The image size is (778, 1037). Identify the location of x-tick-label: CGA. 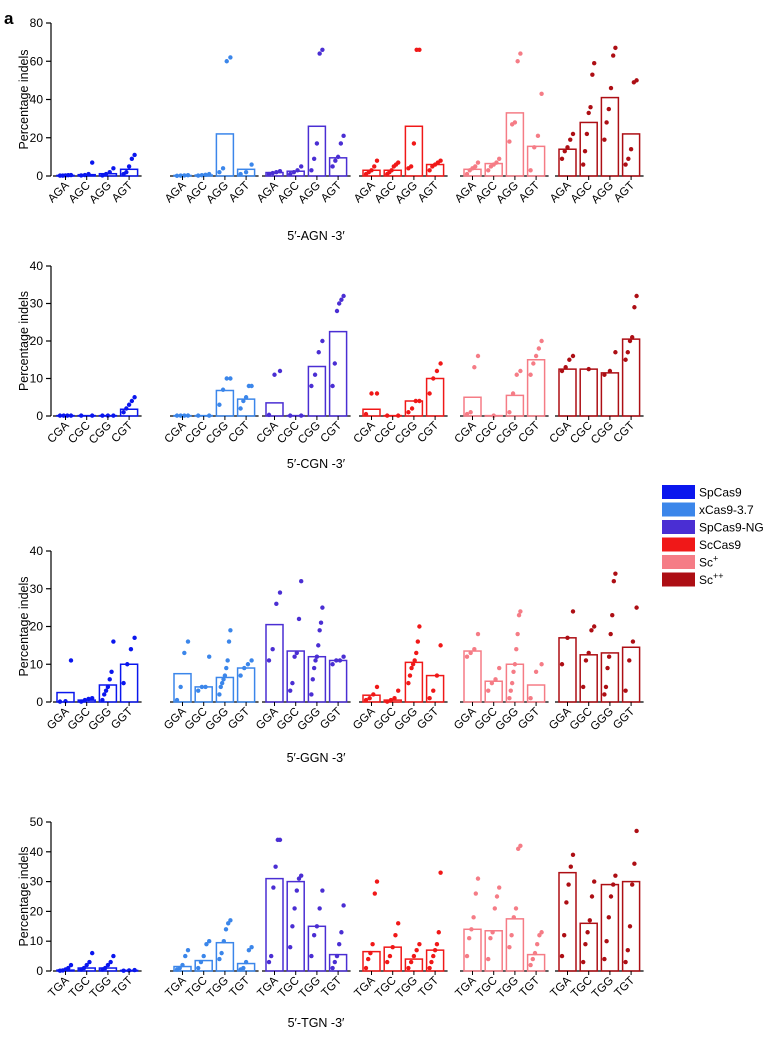
(268, 432).